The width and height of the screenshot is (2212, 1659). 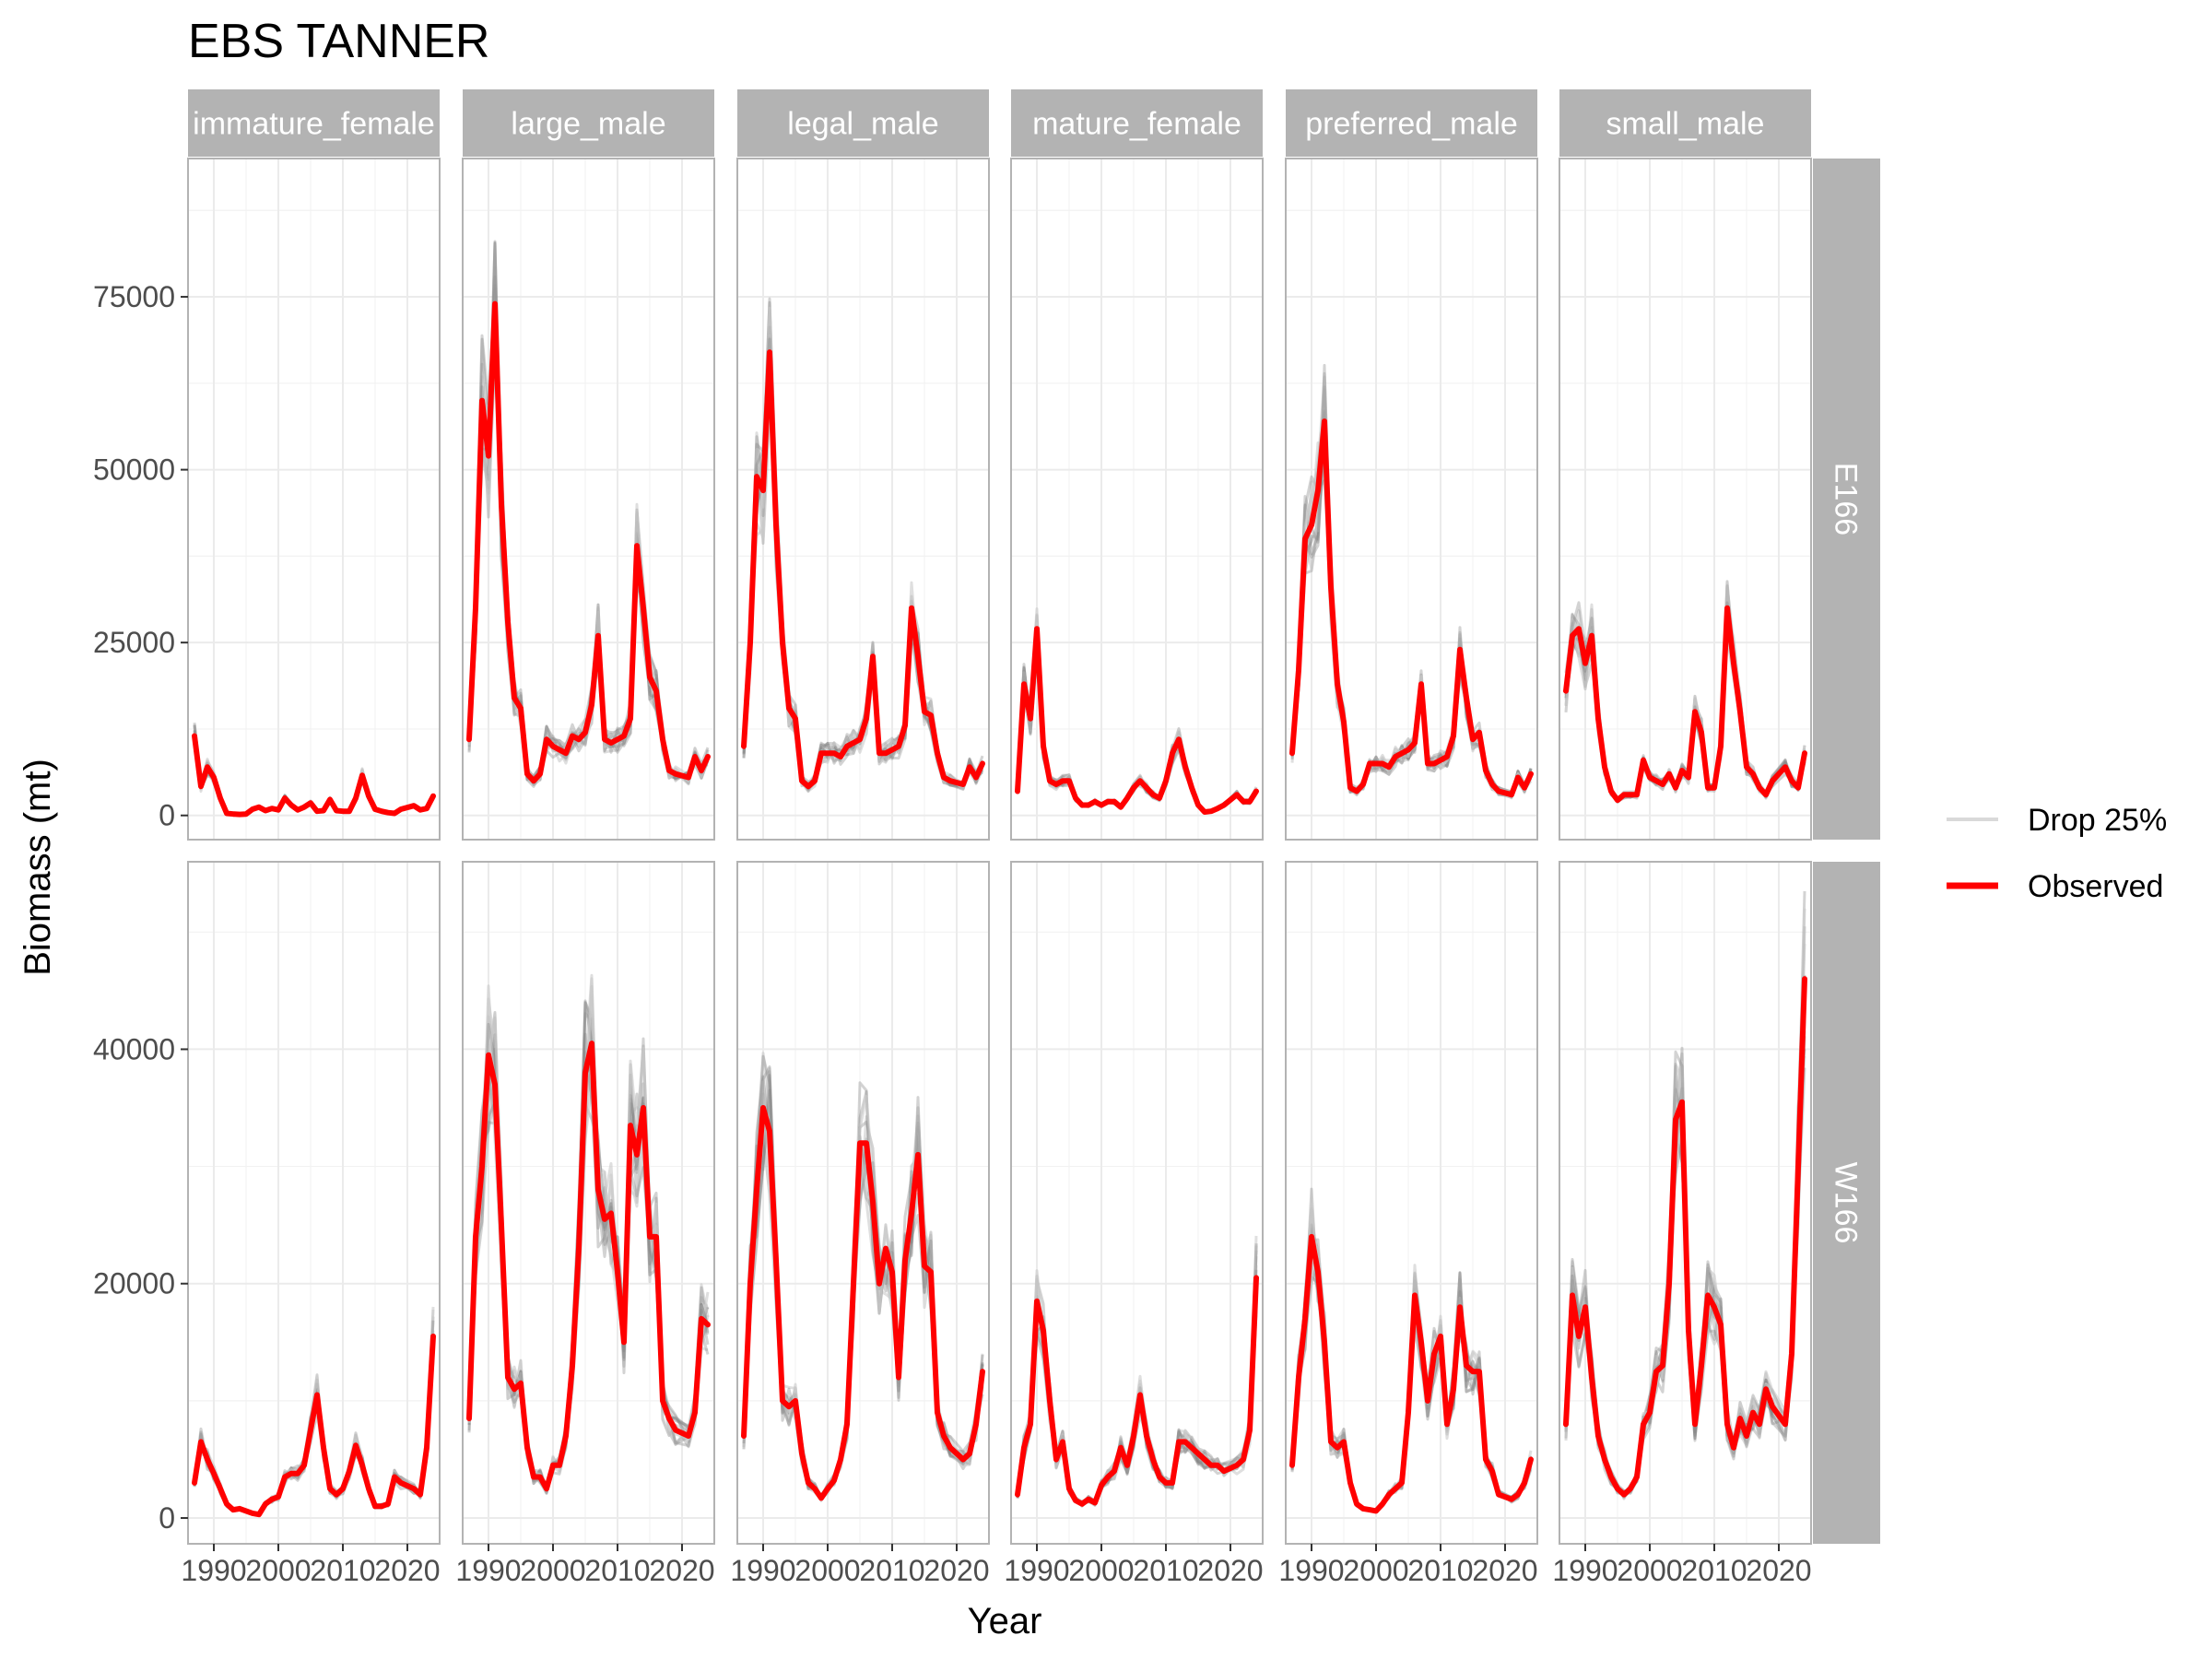 I want to click on strip-W166: W166, so click(x=1846, y=1203).